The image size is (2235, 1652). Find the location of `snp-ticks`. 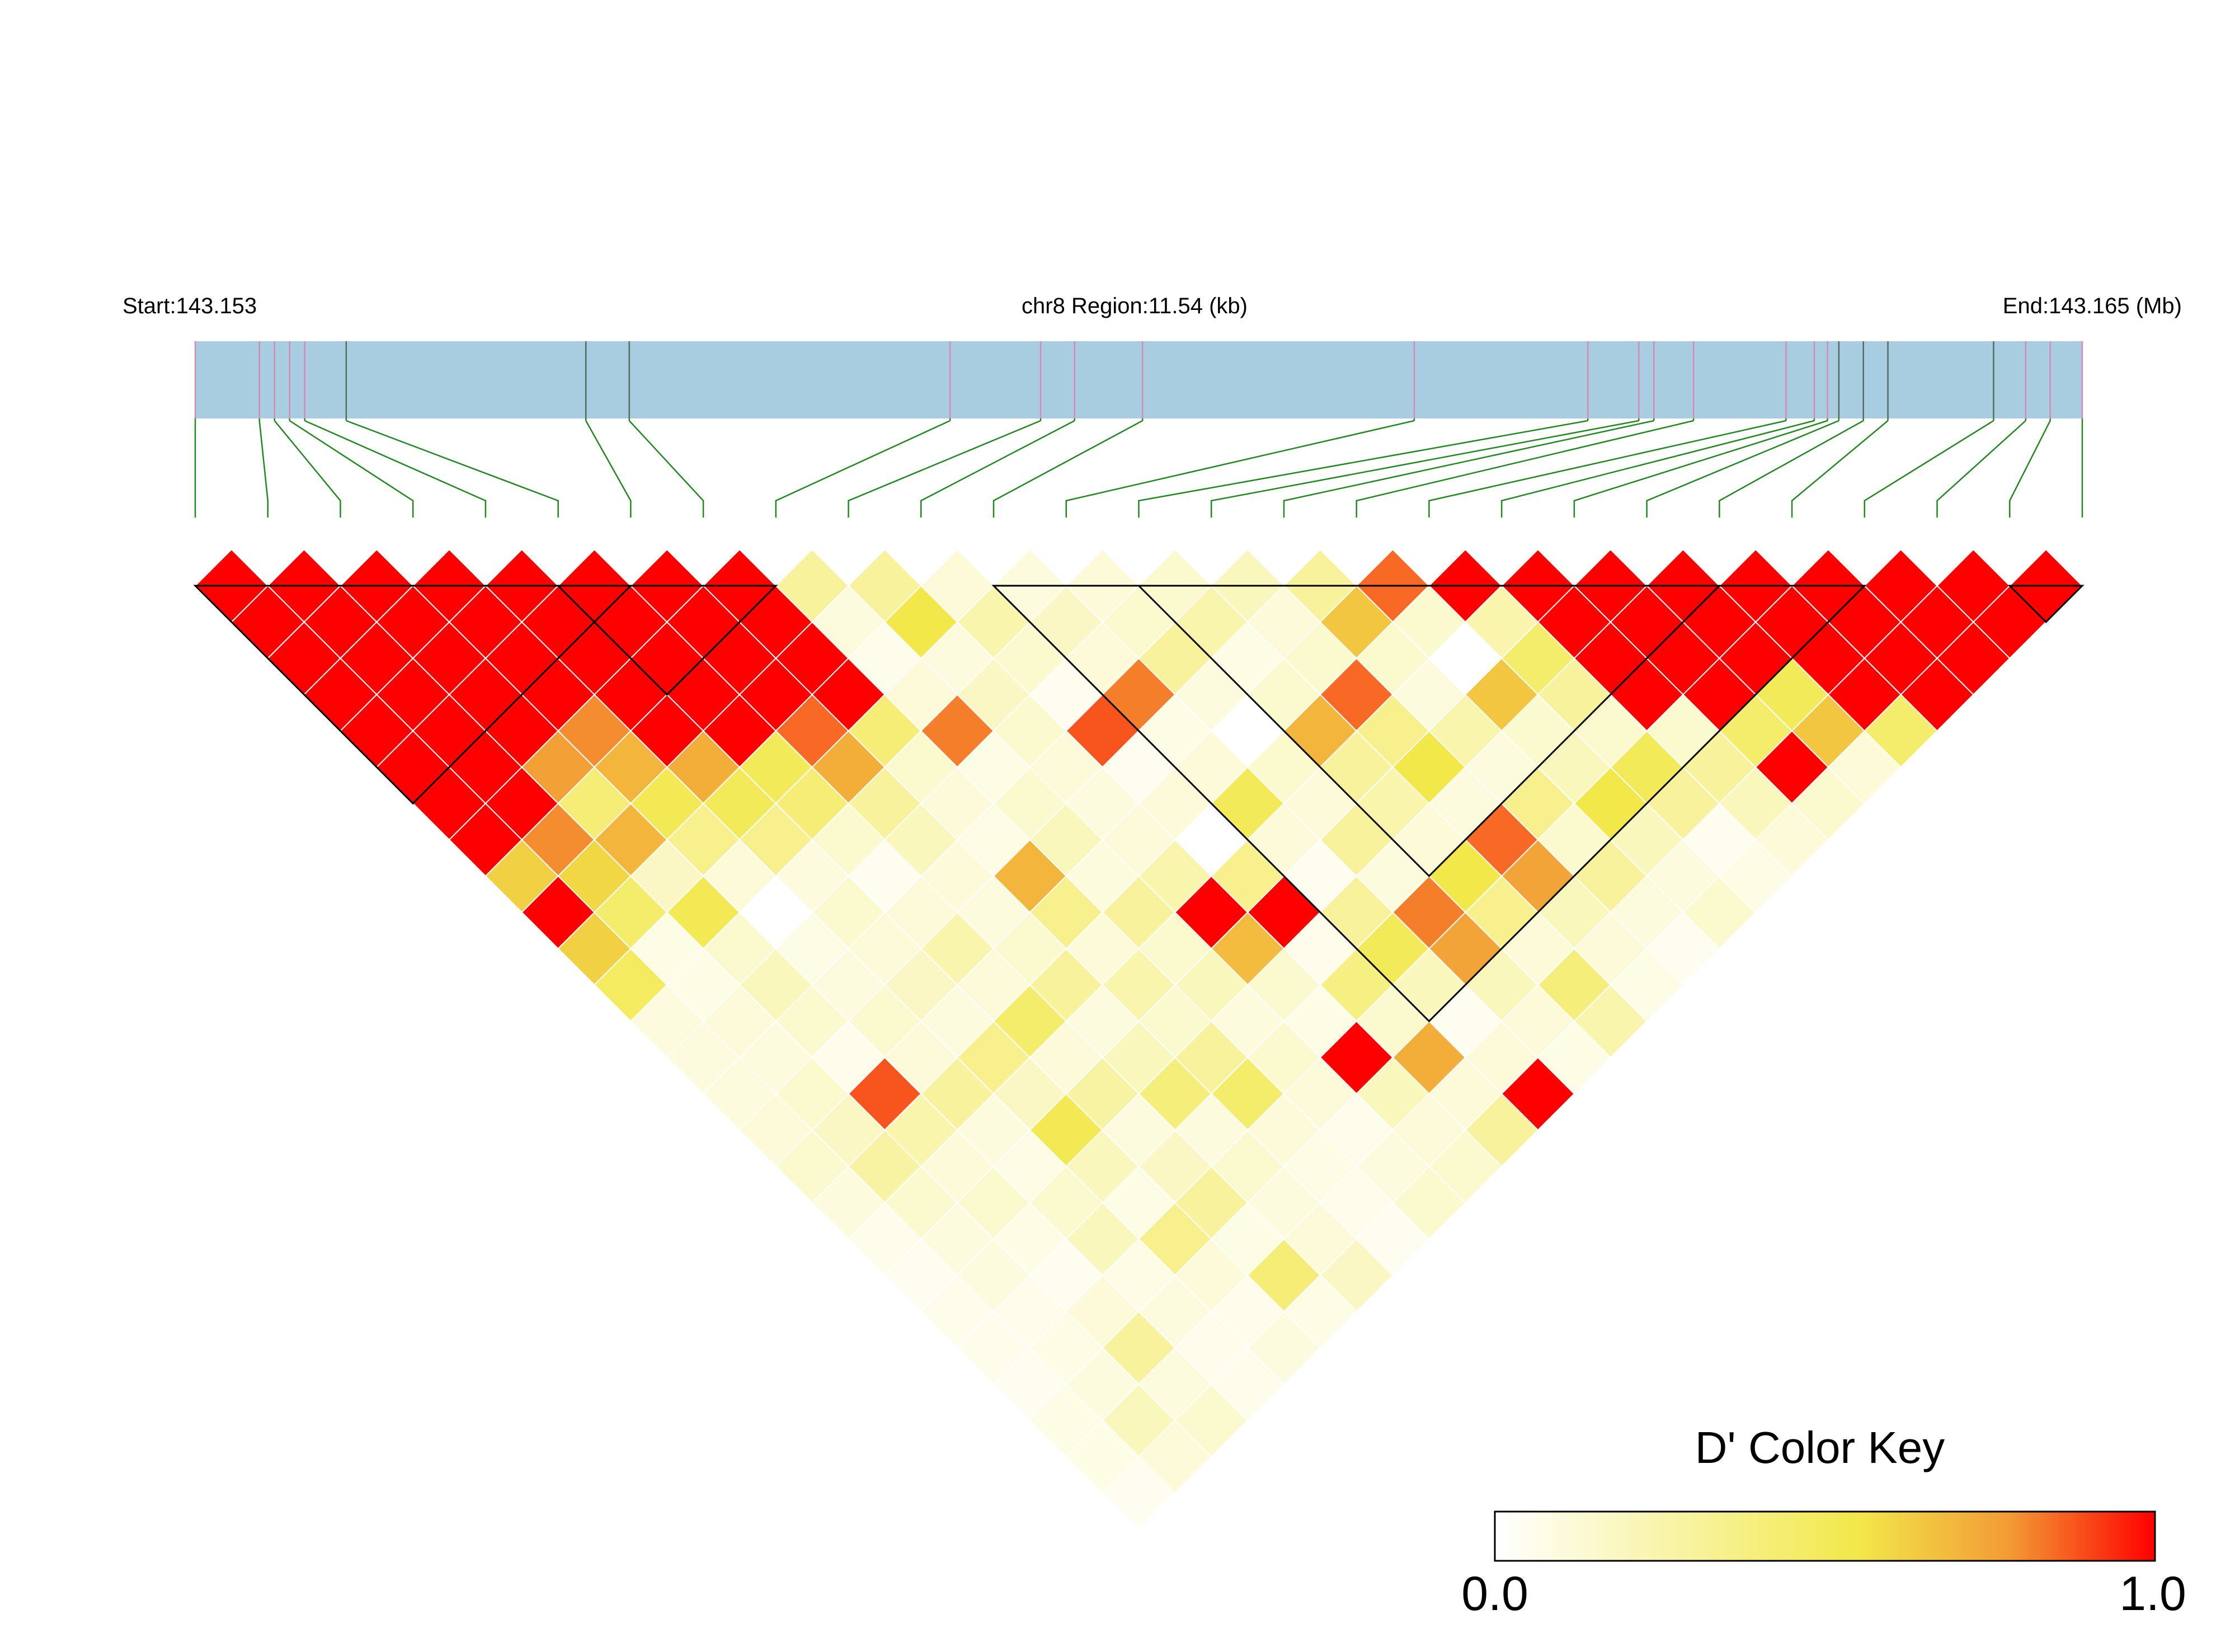

snp-ticks is located at coordinates (1138, 379).